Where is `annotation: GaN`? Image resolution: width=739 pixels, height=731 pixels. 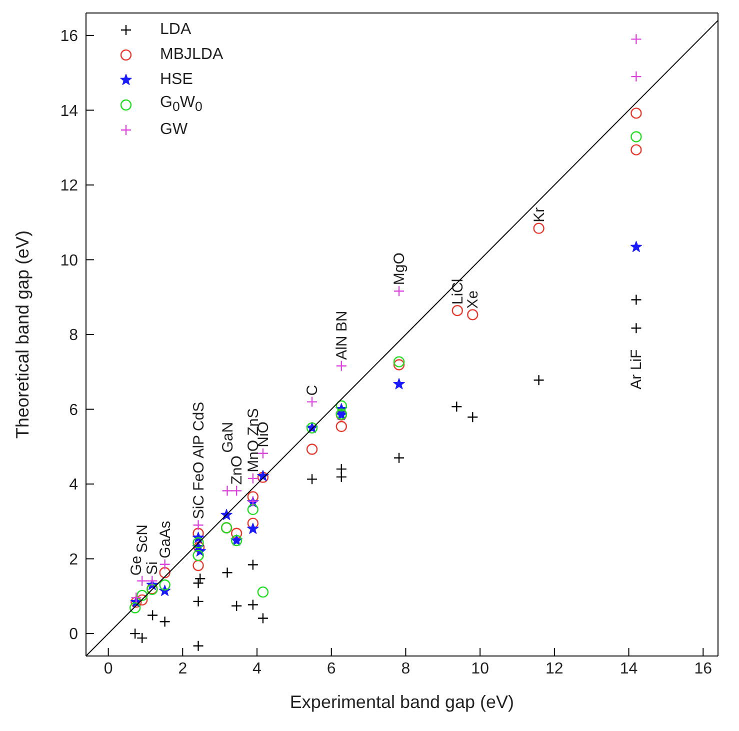
annotation: GaN is located at coordinates (227, 437).